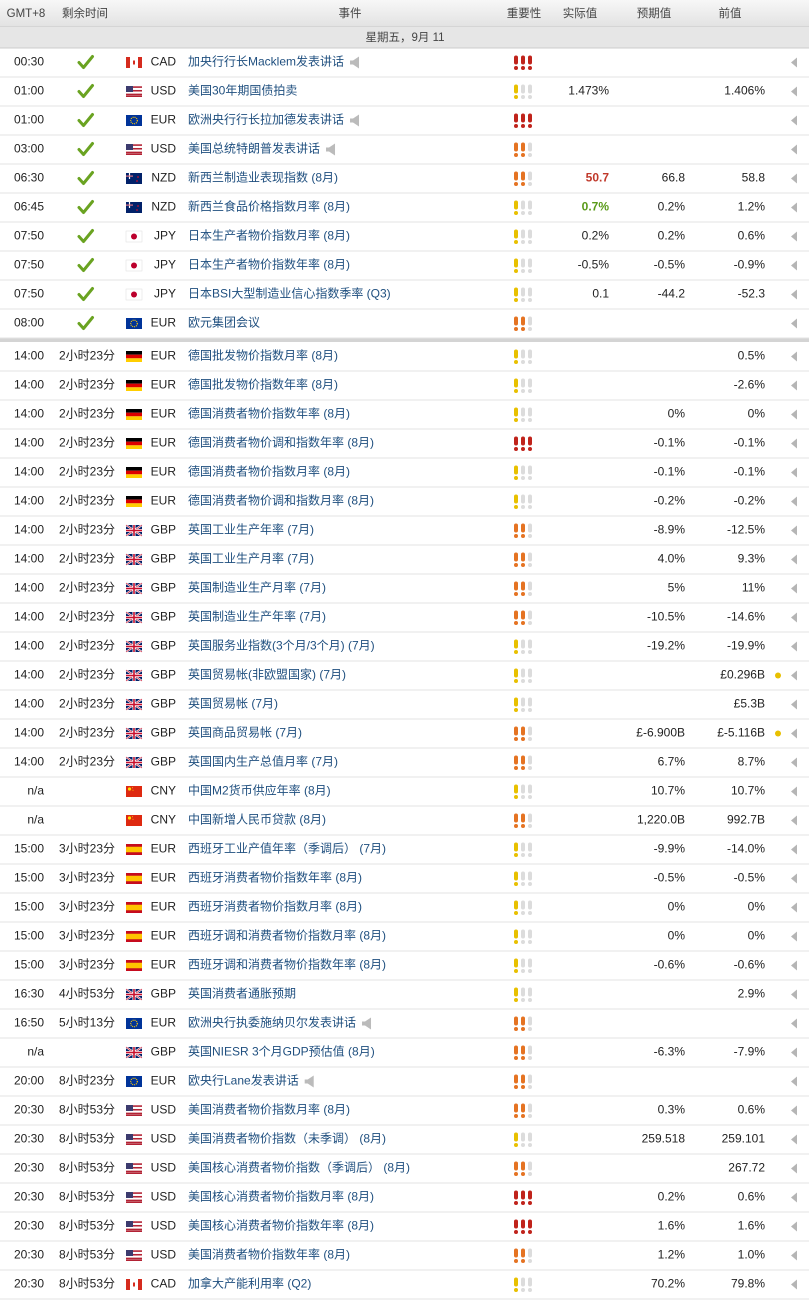 This screenshot has height=1306, width=809. I want to click on event: 美国核心消费者物价指数（季调后） (8月), so click(299, 1167).